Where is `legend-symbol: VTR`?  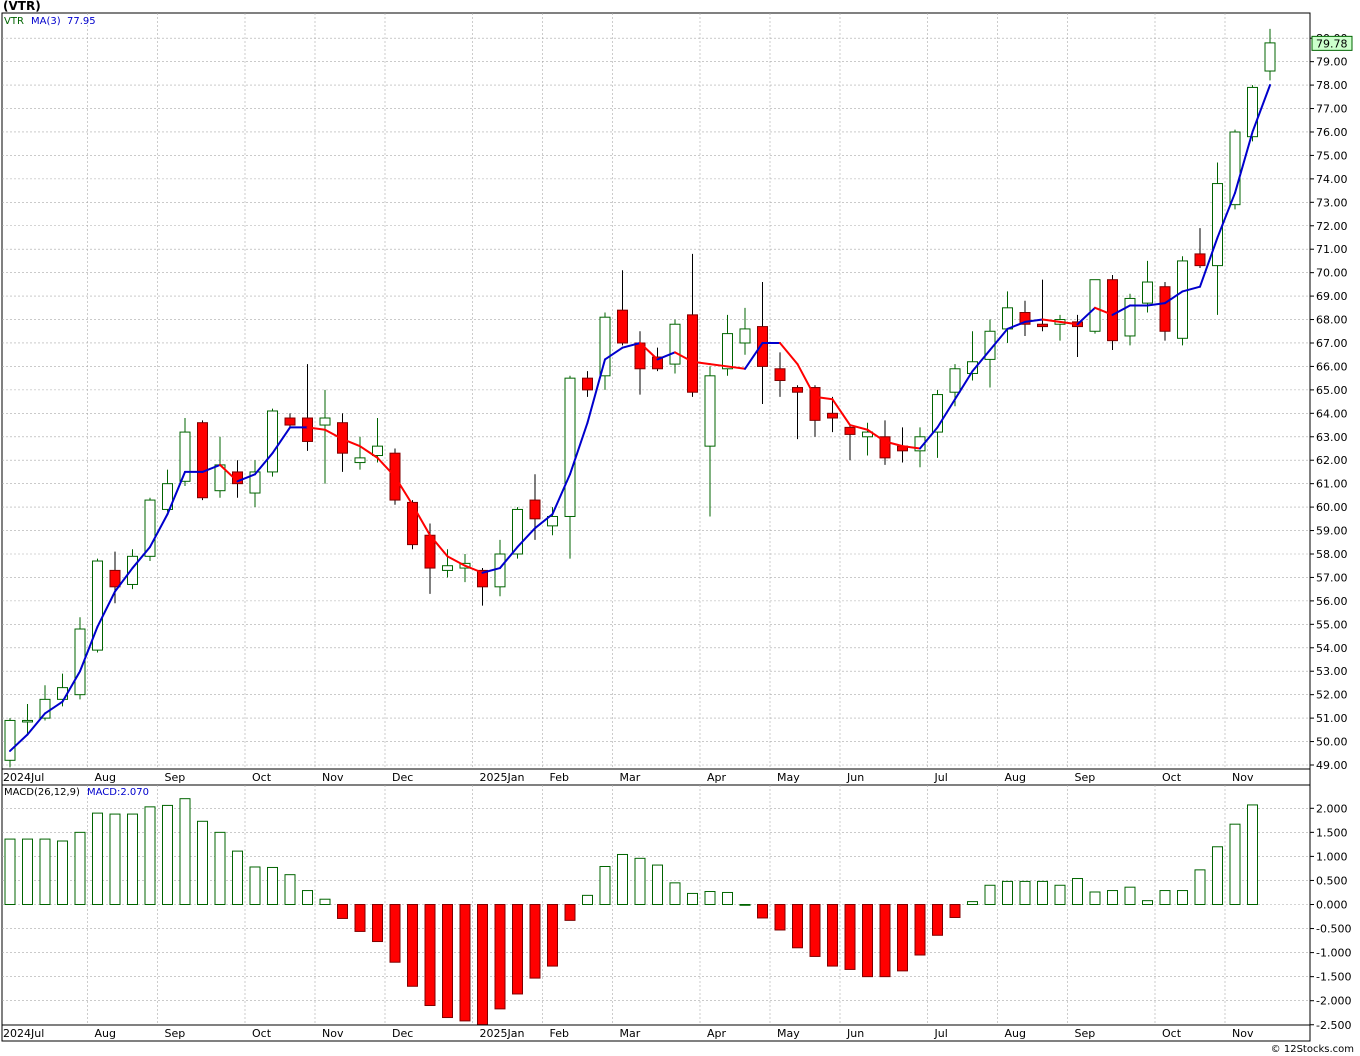
legend-symbol: VTR is located at coordinates (14, 21).